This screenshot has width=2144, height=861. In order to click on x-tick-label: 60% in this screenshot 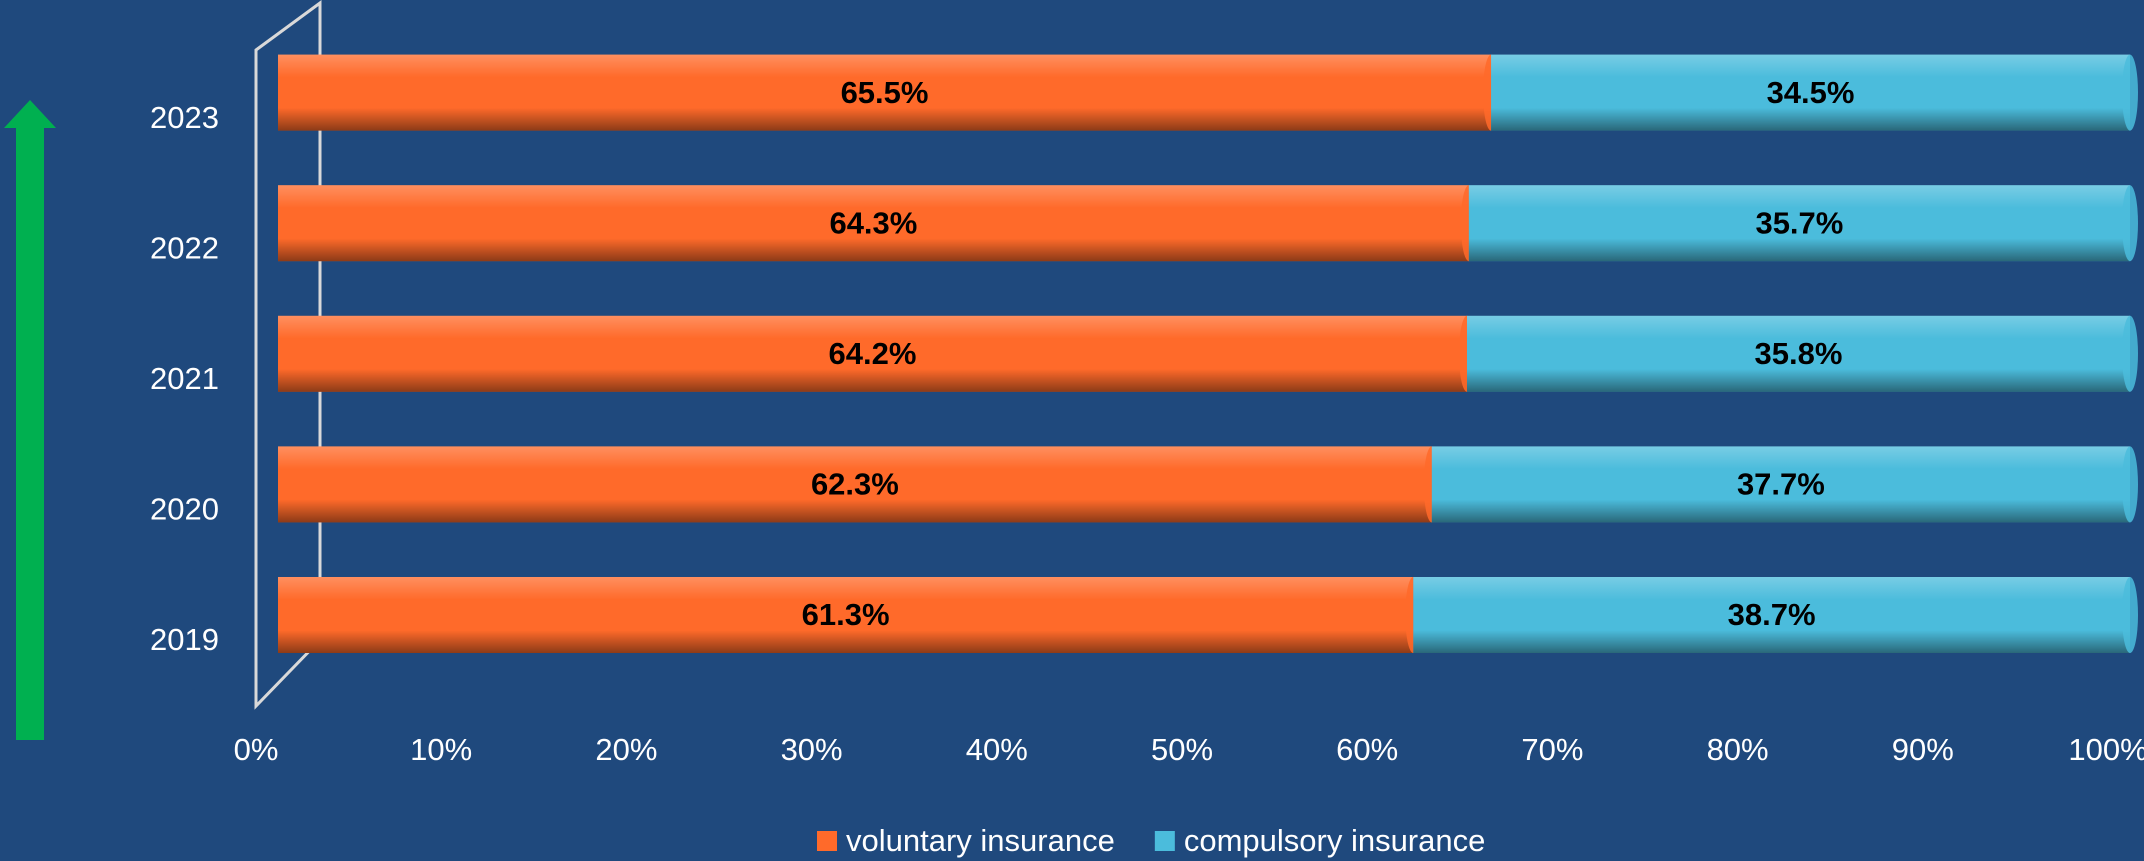, I will do `click(1367, 749)`.